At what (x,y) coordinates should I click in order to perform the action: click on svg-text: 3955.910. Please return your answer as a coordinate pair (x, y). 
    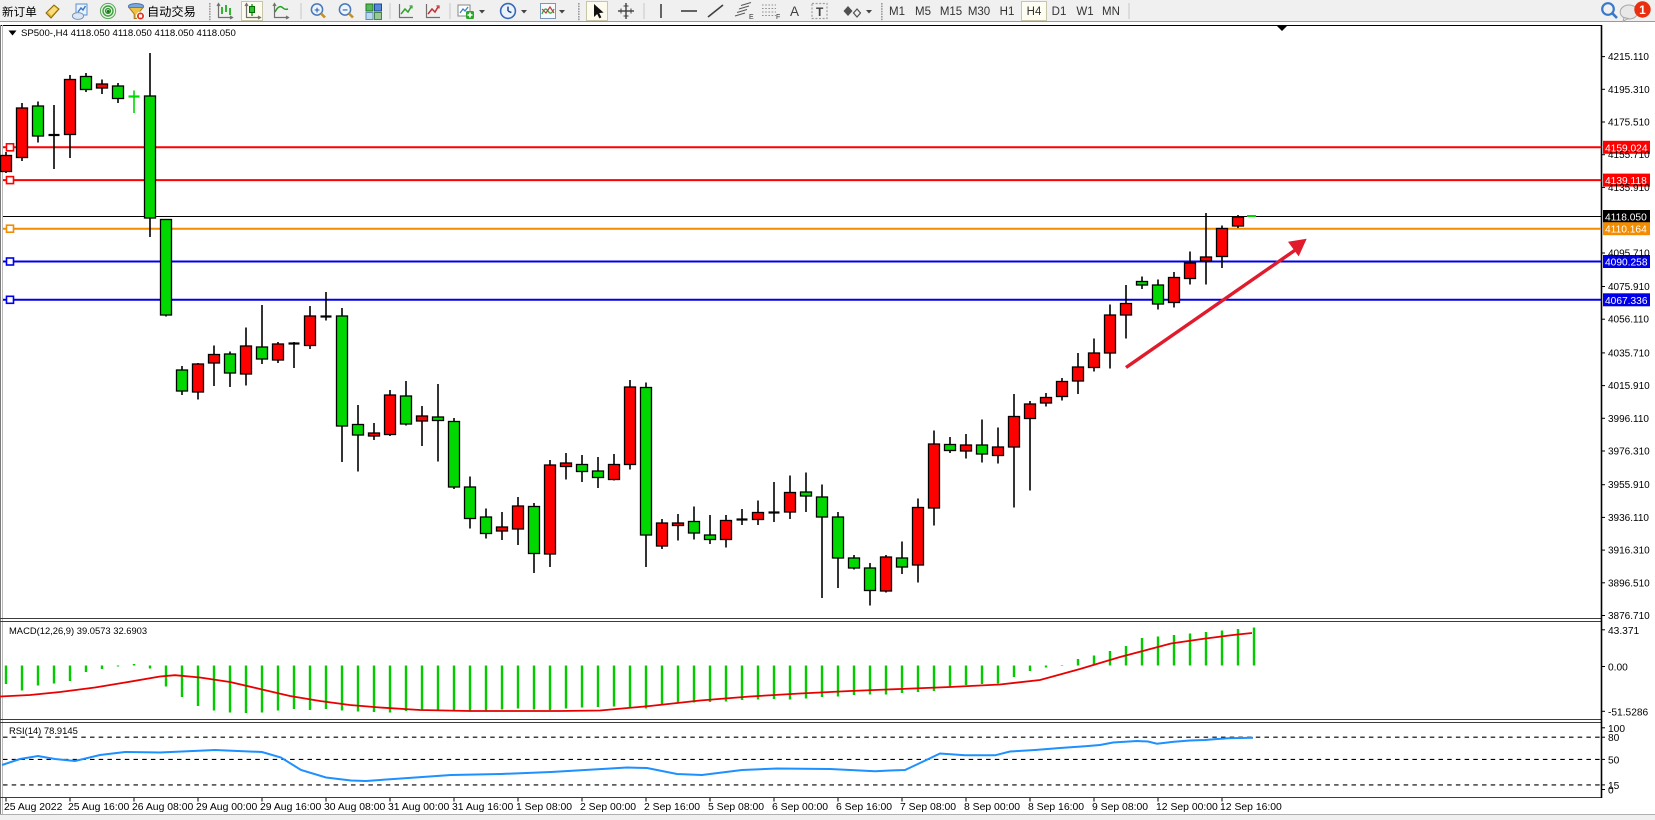
    Looking at the image, I should click on (1629, 485).